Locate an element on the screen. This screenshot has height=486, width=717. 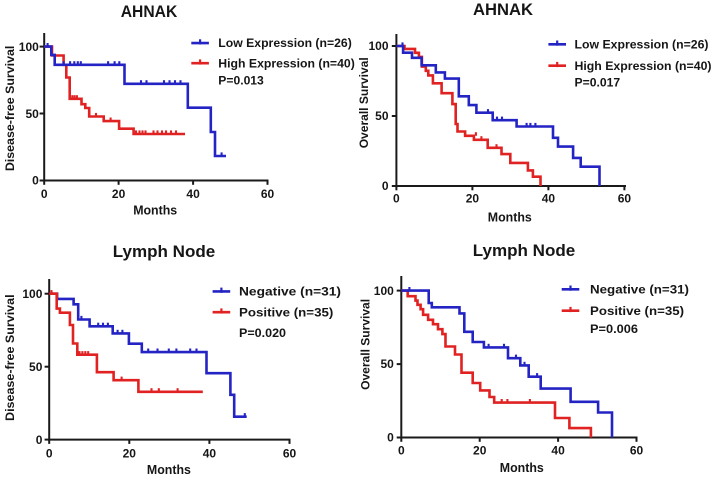
svg-text: P=0.017 is located at coordinates (598, 83).